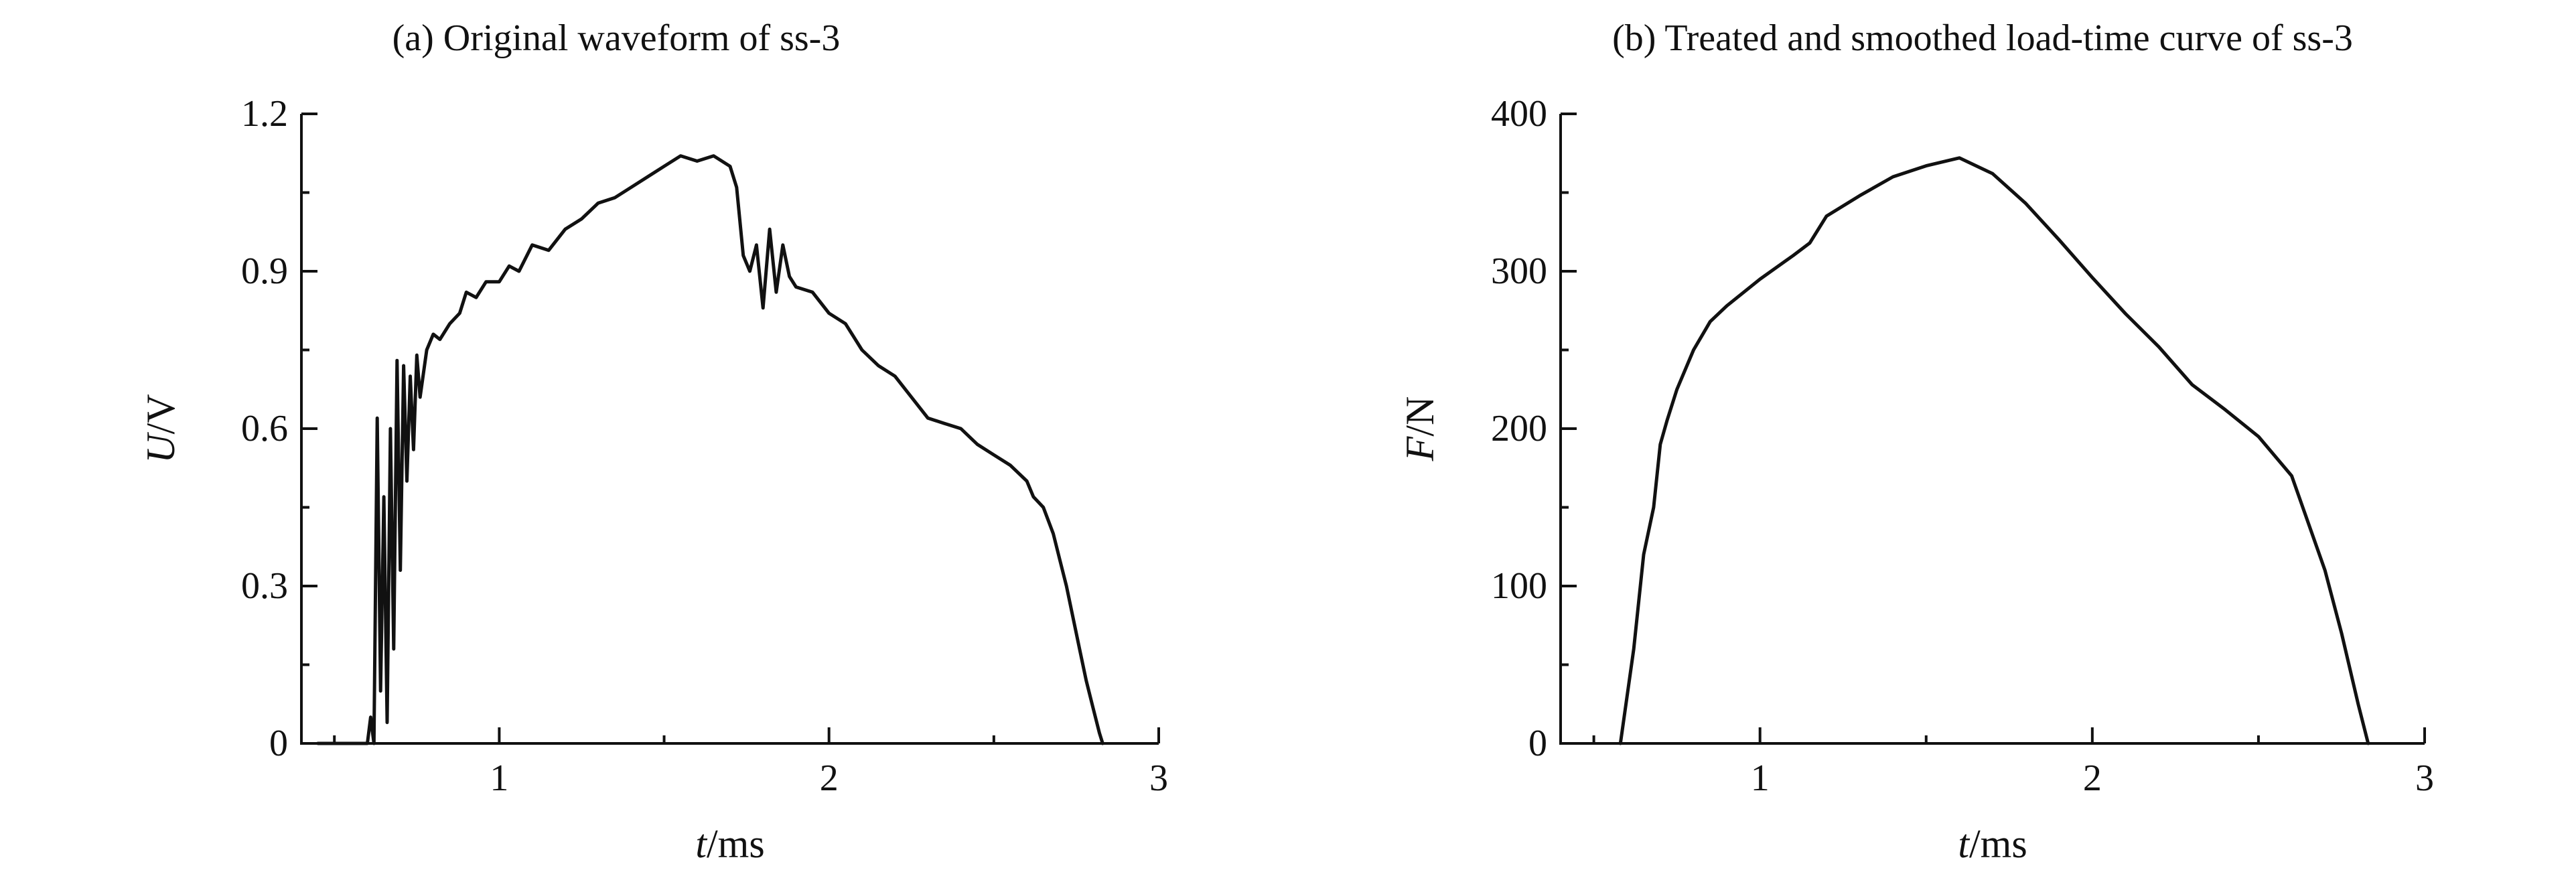  I want to click on chart-b-xtick-label: 2, so click(2092, 778).